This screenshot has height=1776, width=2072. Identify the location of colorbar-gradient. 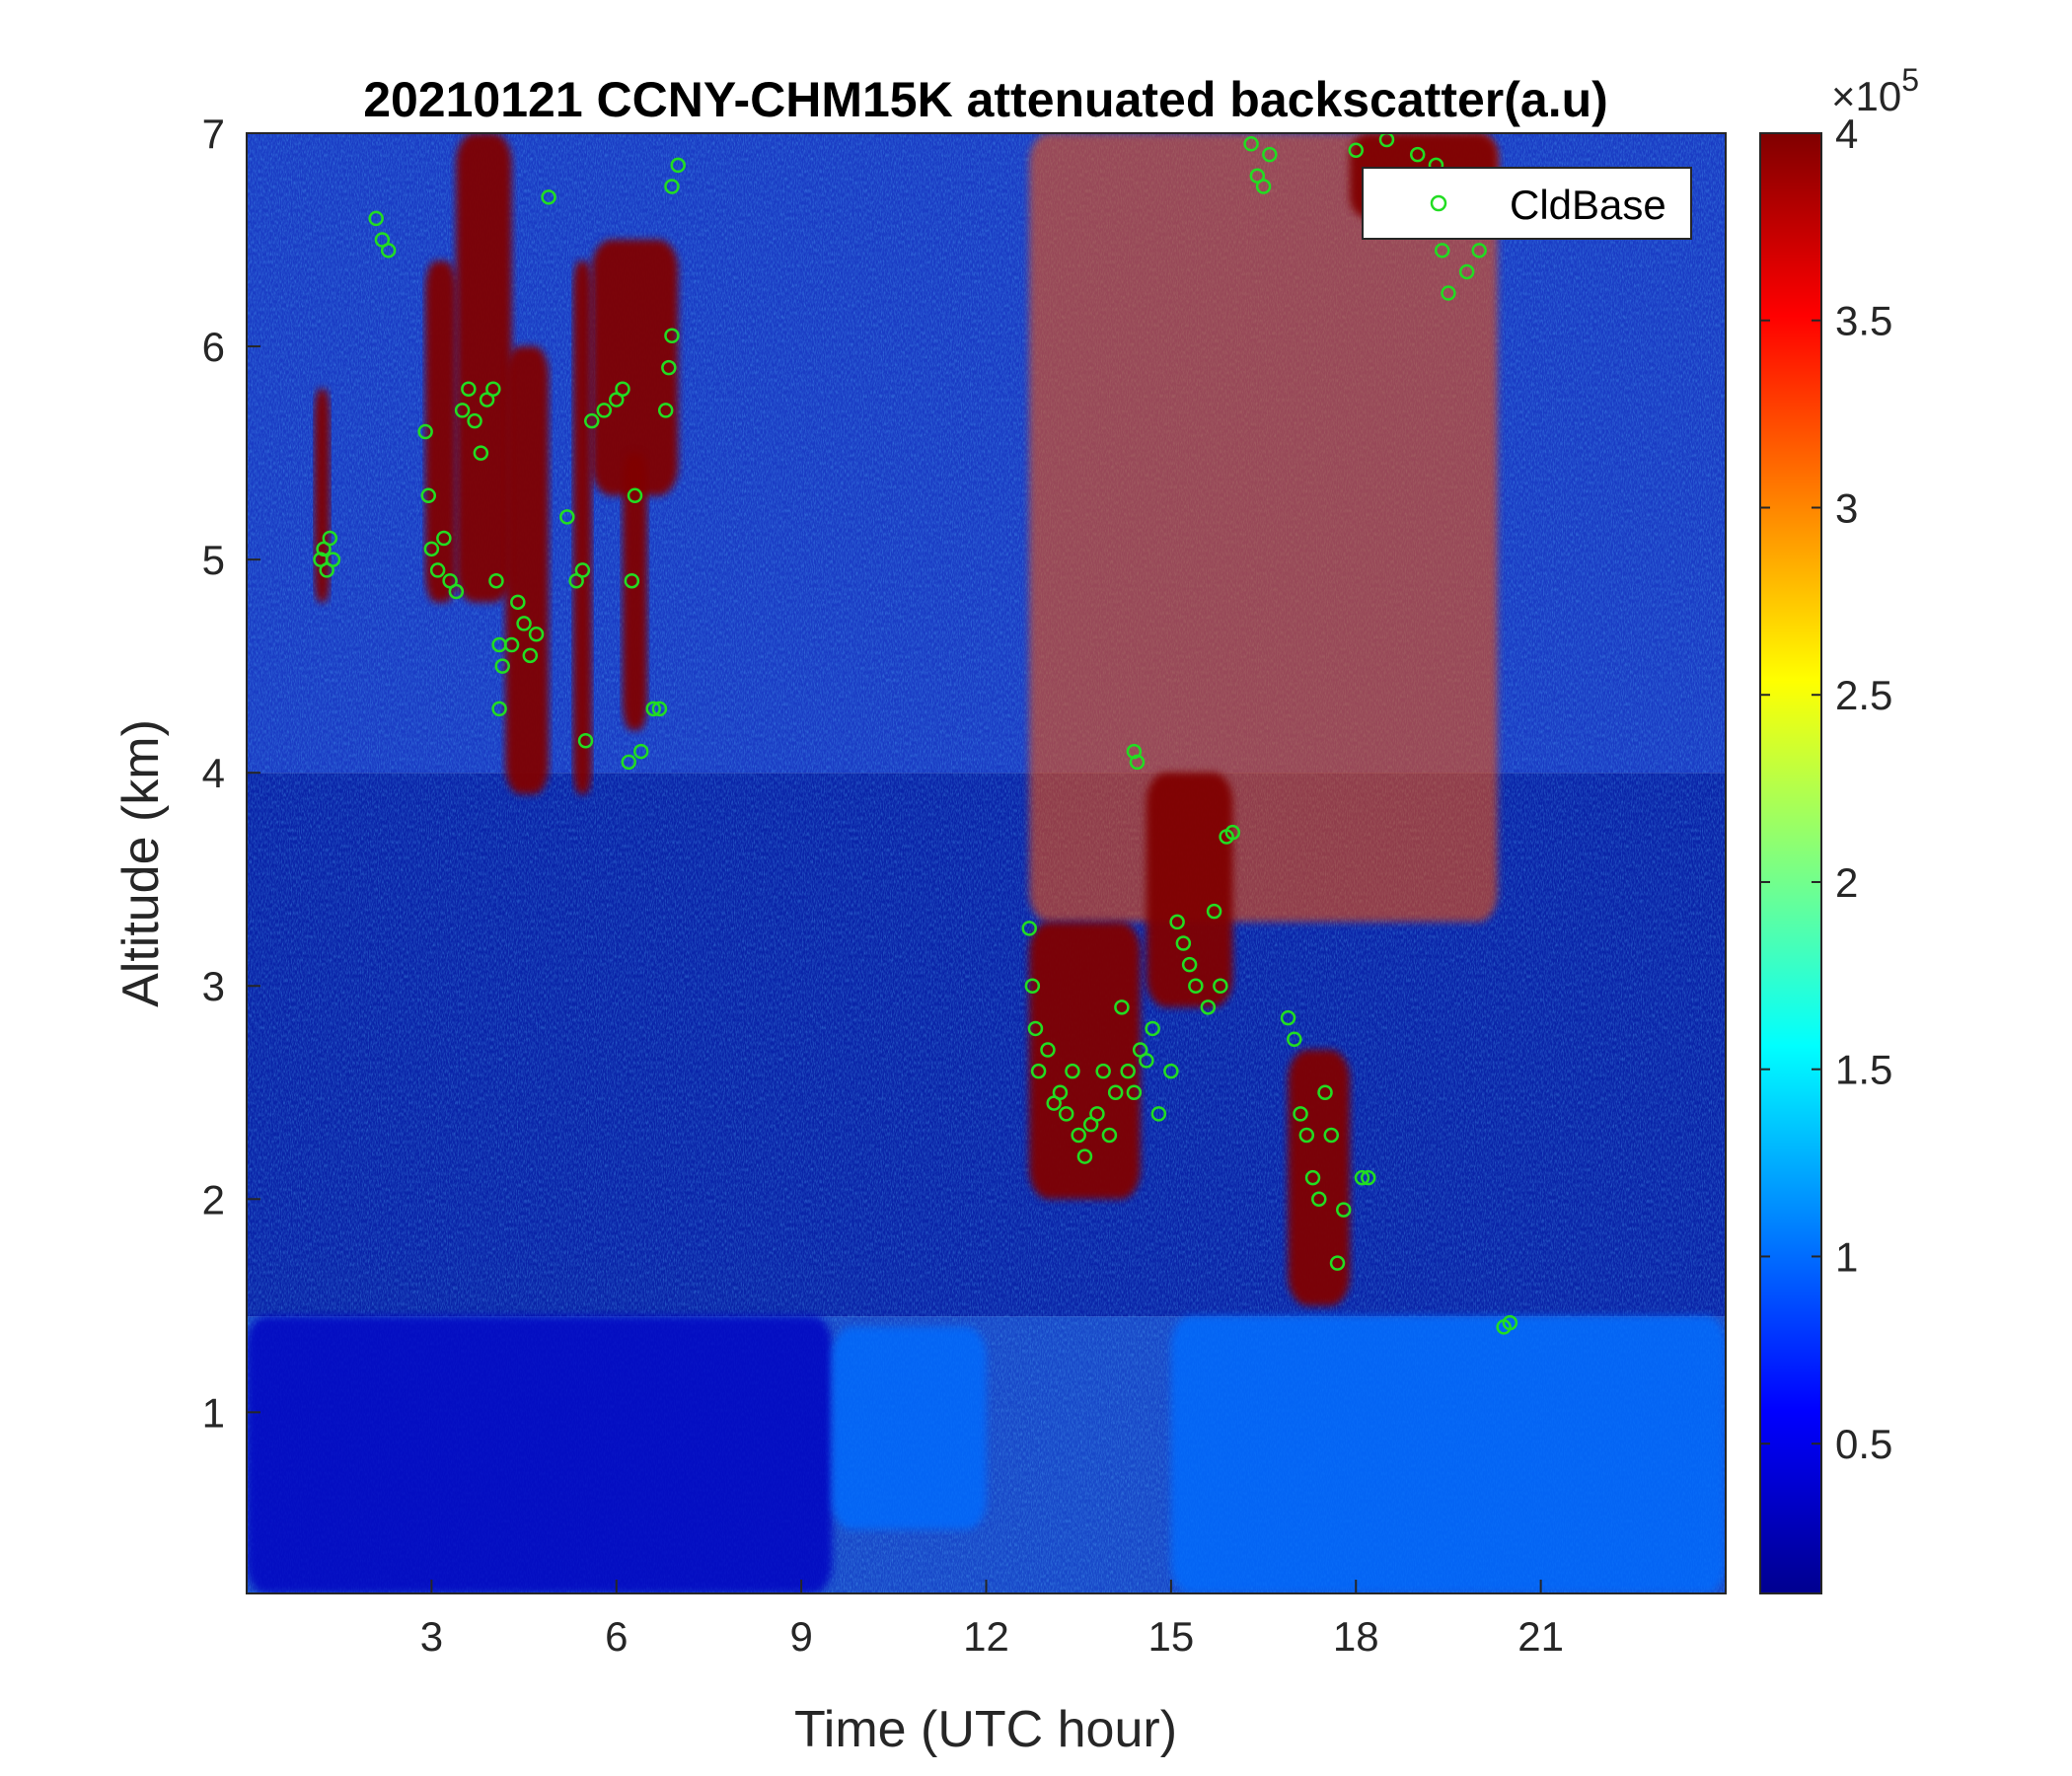
(1791, 863).